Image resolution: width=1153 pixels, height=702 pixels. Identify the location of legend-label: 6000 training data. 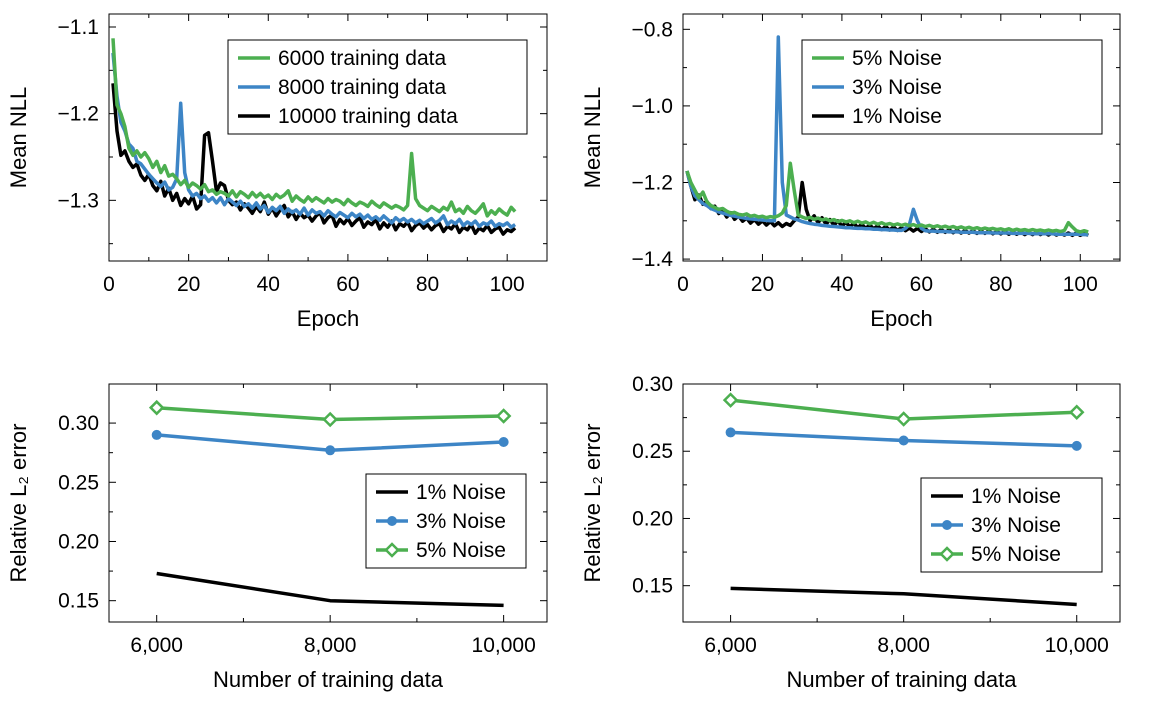
(362, 58).